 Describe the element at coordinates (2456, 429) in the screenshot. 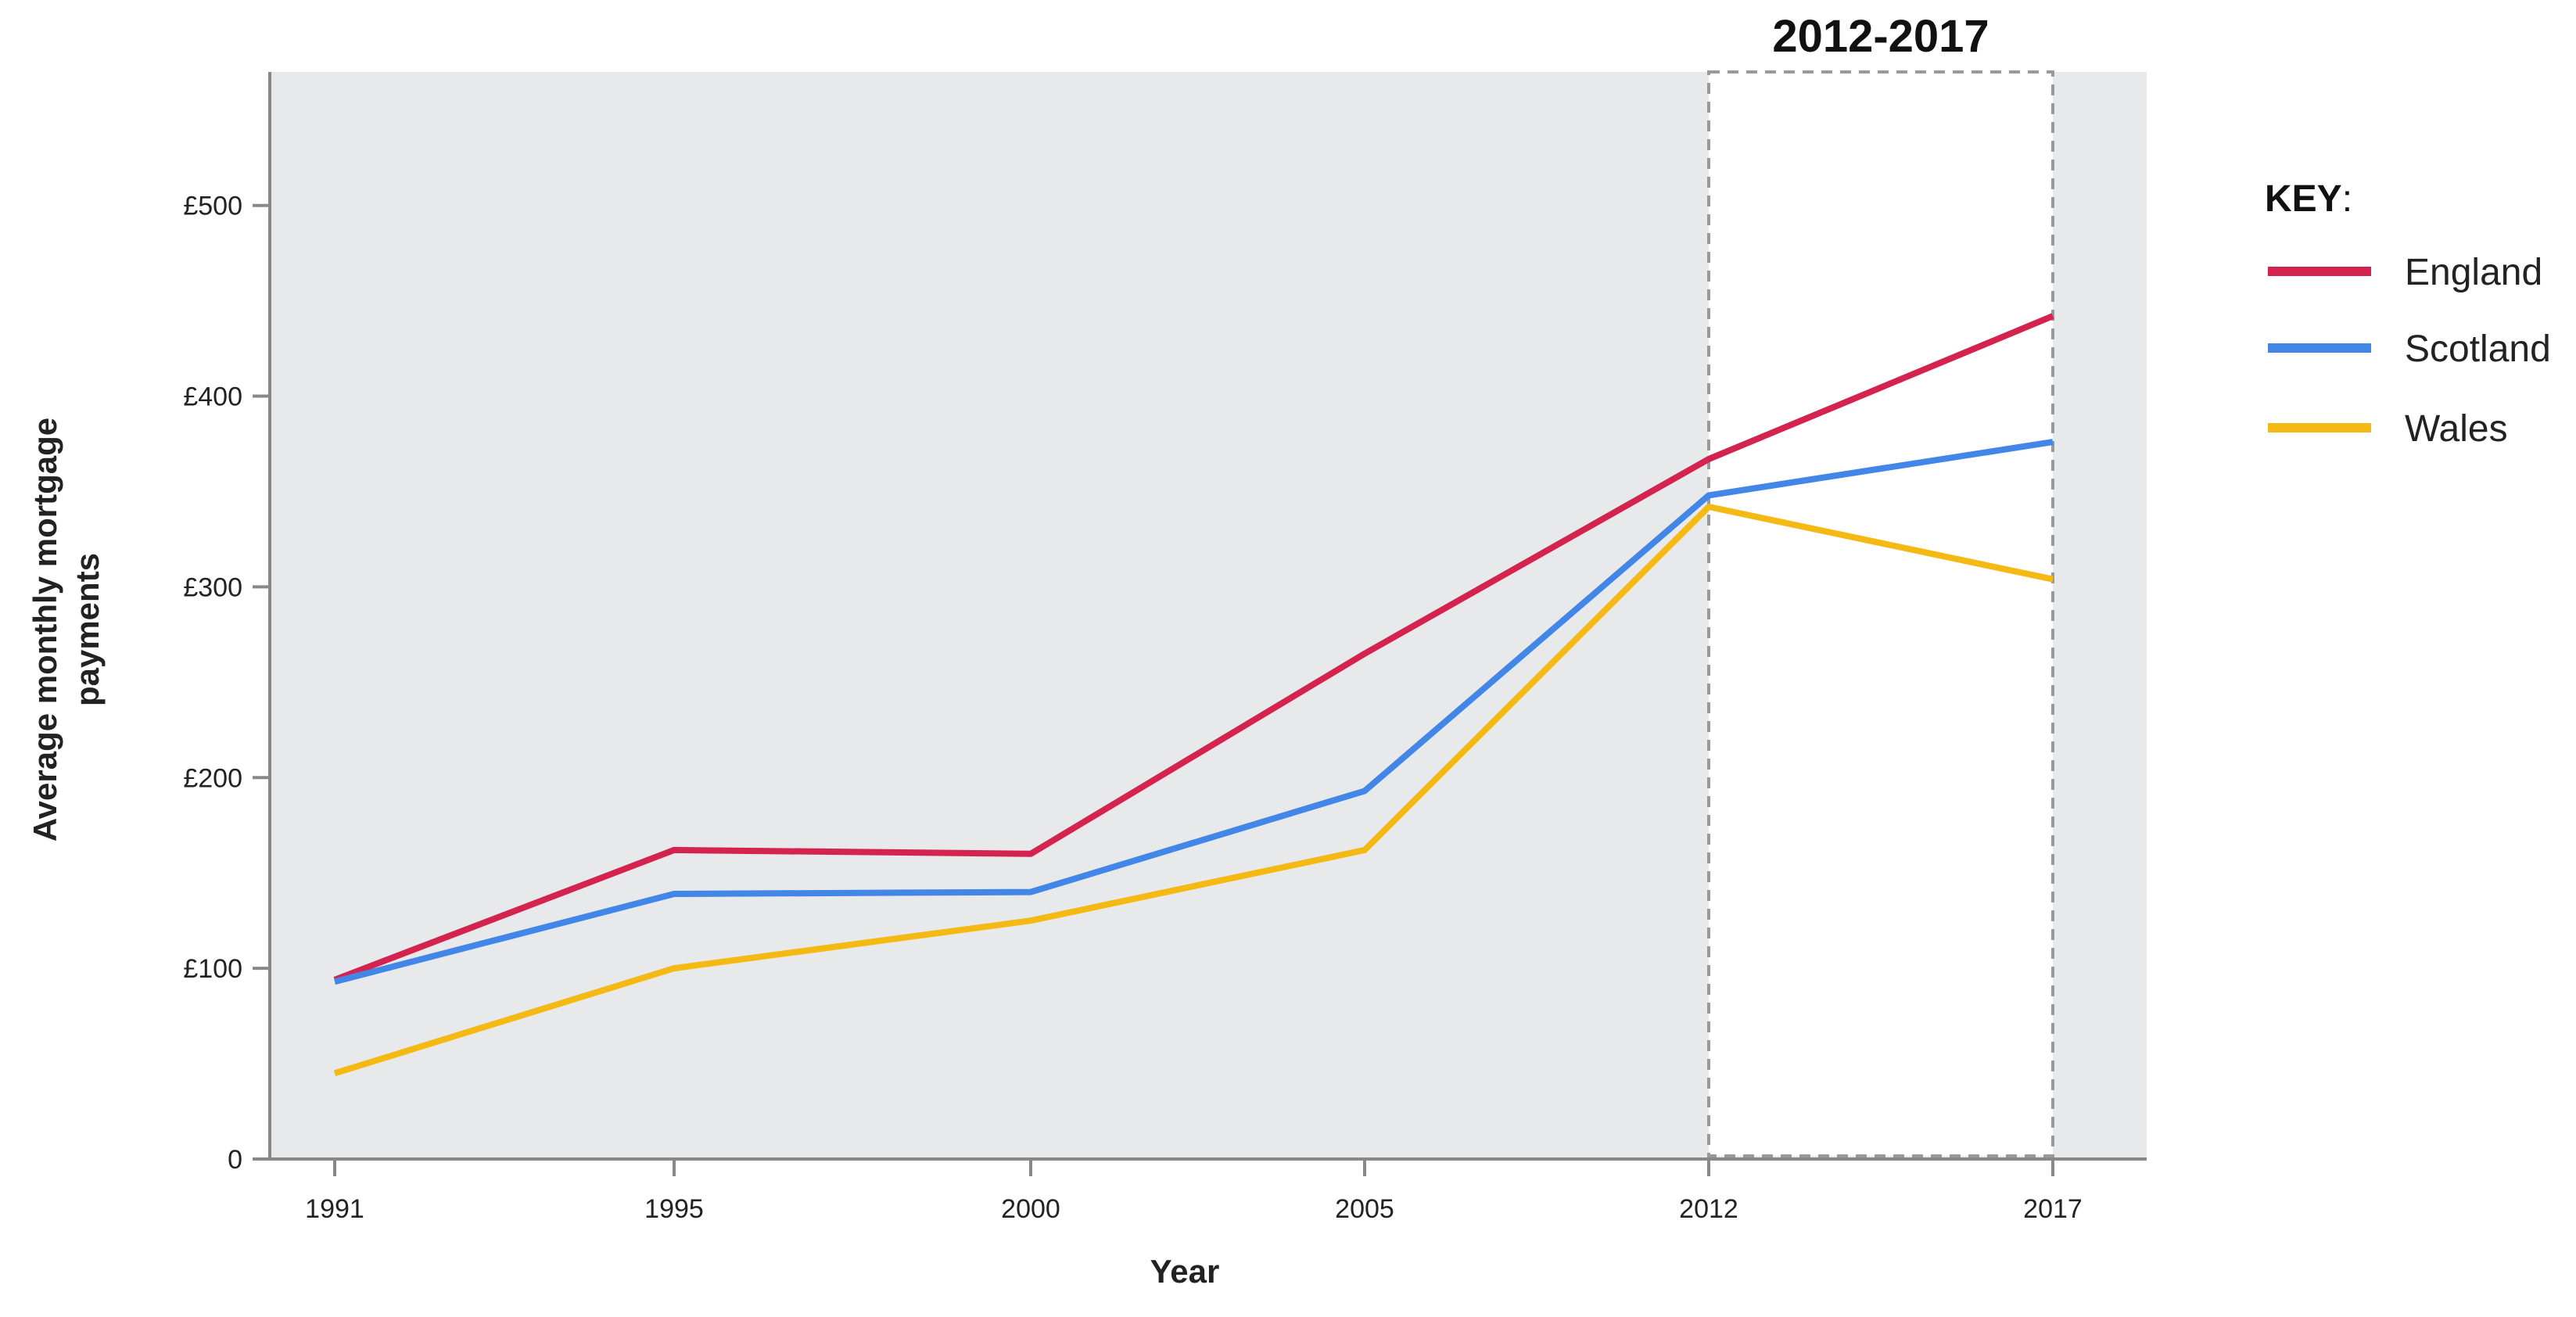

I see `legend-label-wales: Wales` at that location.